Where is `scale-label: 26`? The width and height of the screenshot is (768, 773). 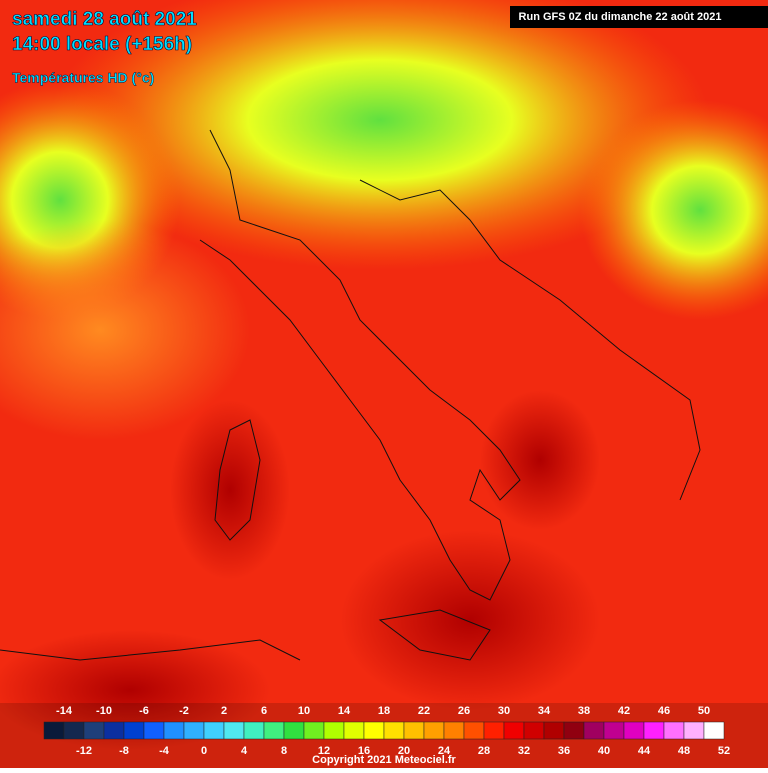
scale-label: 26 is located at coordinates (464, 711).